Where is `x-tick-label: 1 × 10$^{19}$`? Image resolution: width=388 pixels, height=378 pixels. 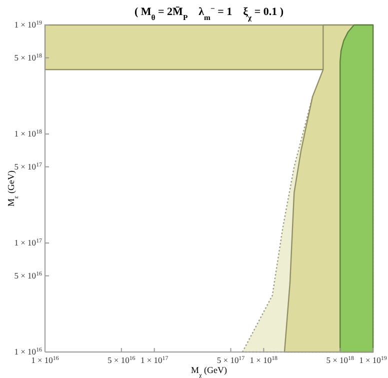 x-tick-label: 1 × 10$^{19}$ is located at coordinates (373, 360).